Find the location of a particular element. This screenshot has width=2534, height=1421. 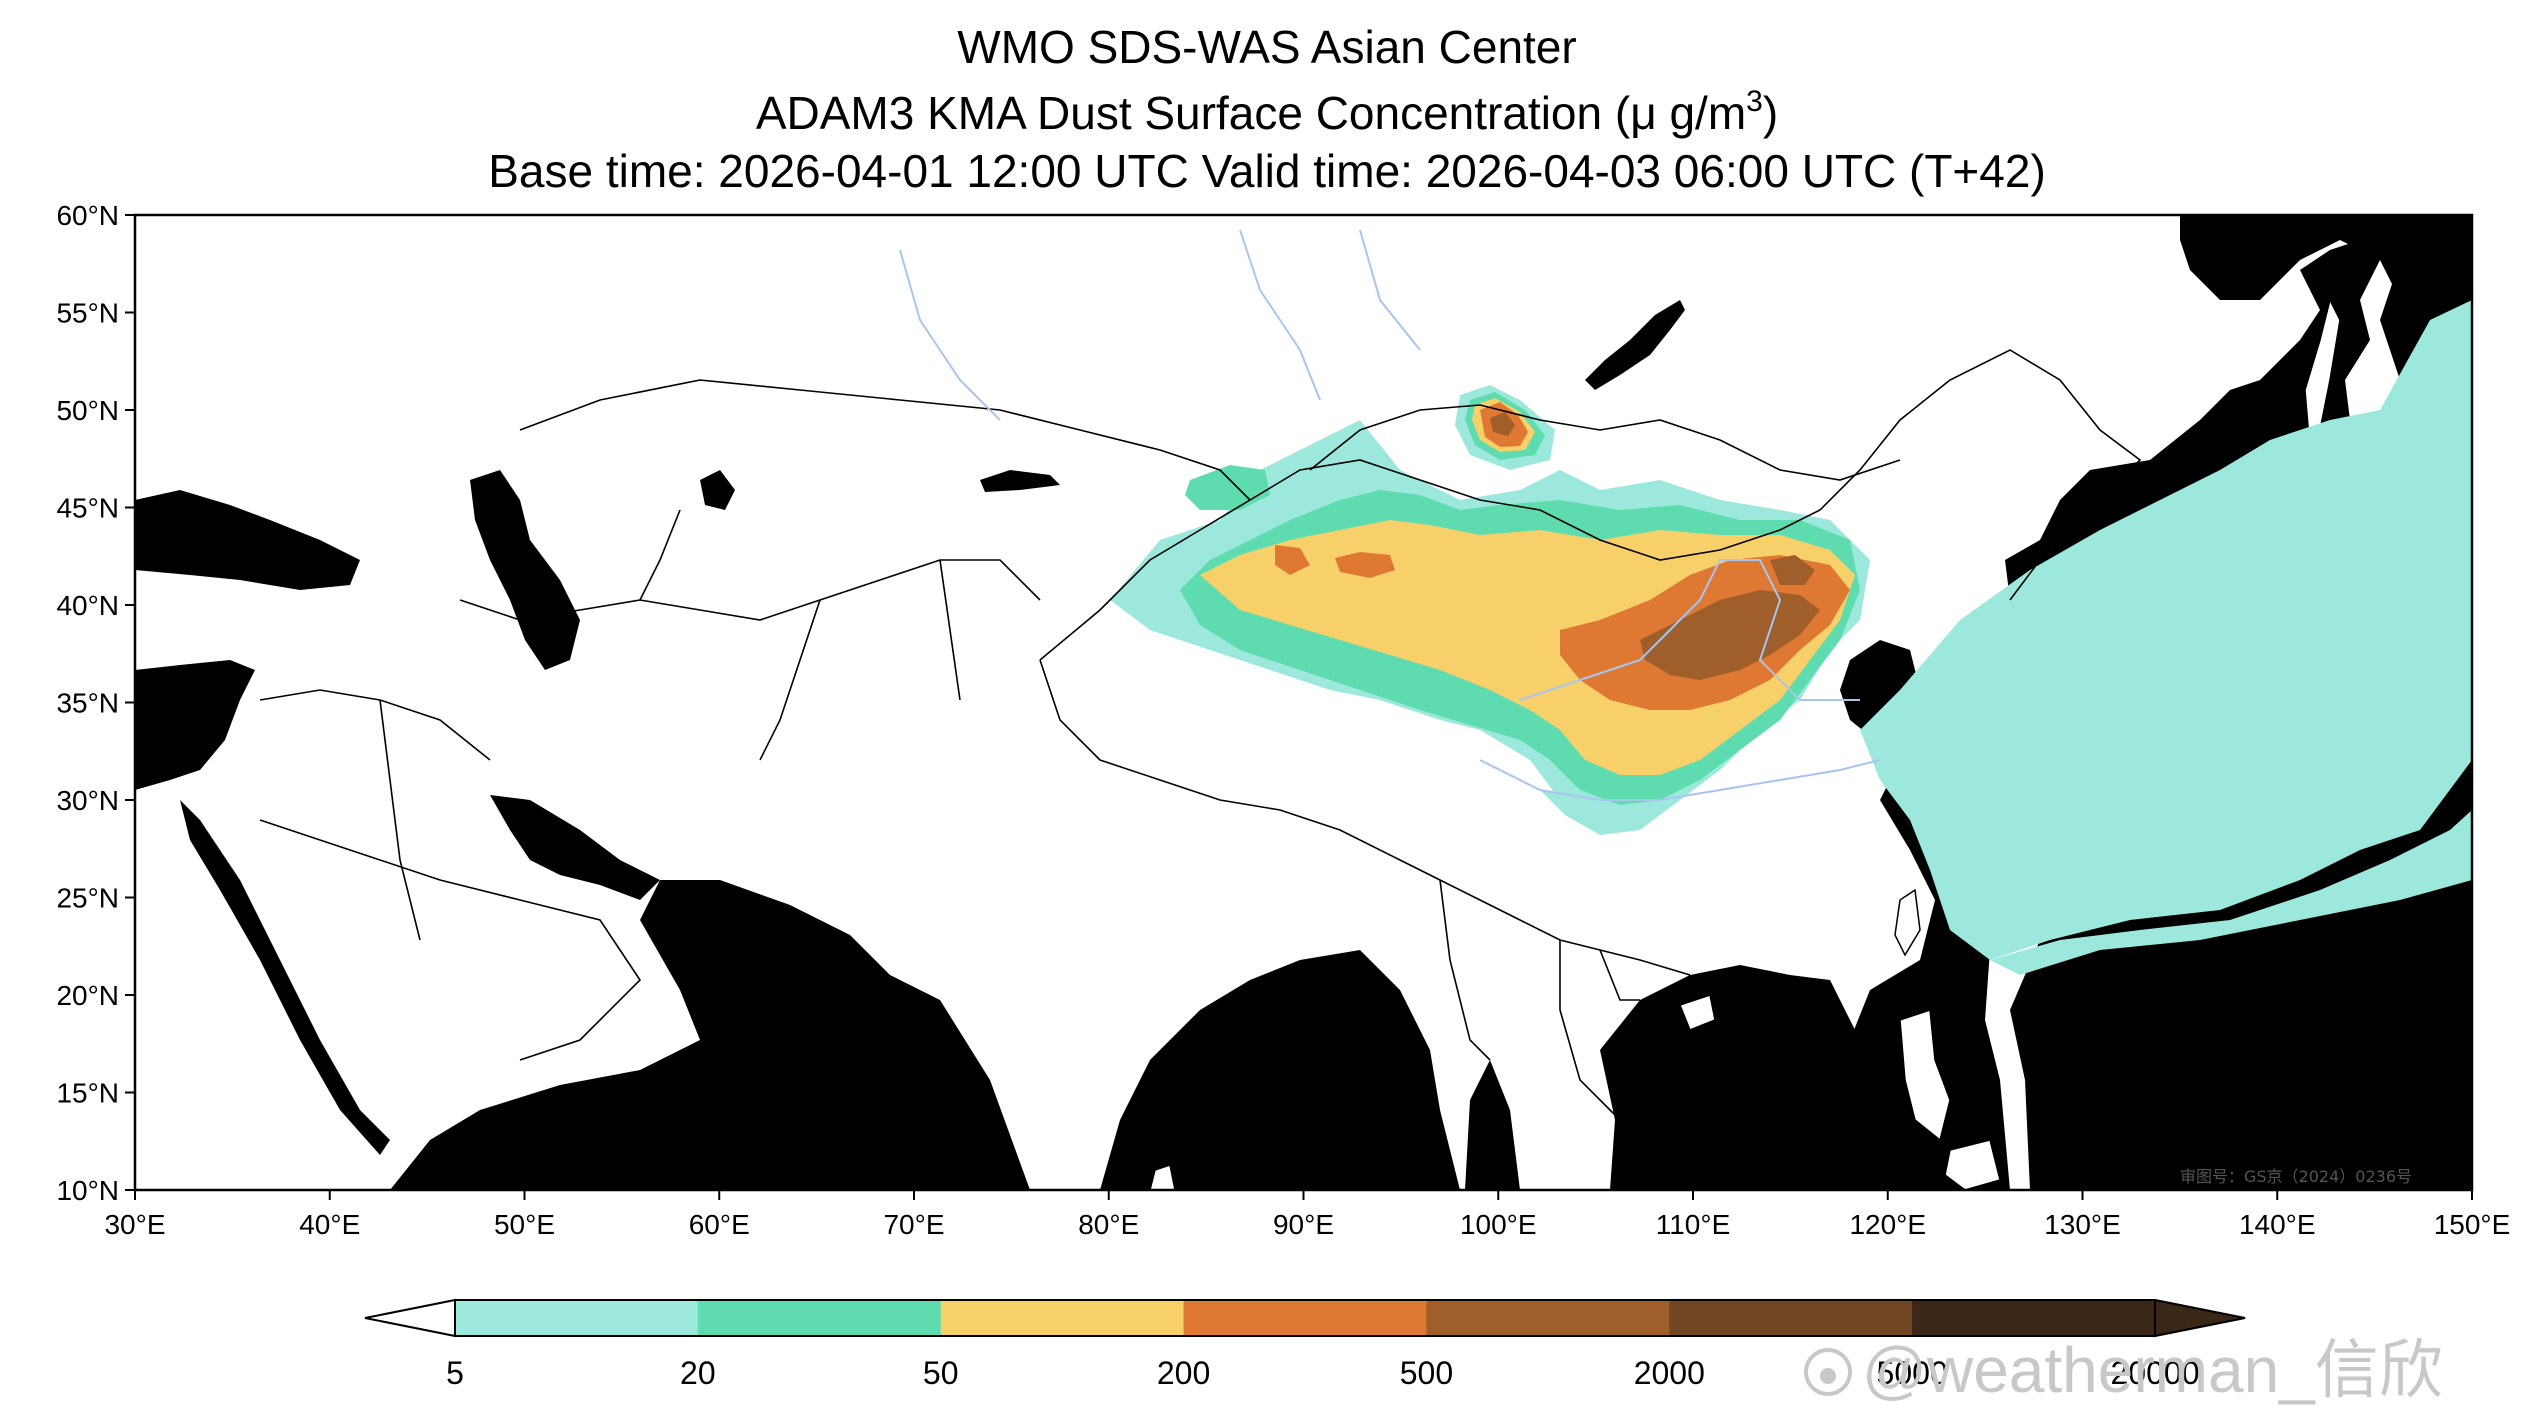

colorbar-level-label: 2000 is located at coordinates (1669, 1373).